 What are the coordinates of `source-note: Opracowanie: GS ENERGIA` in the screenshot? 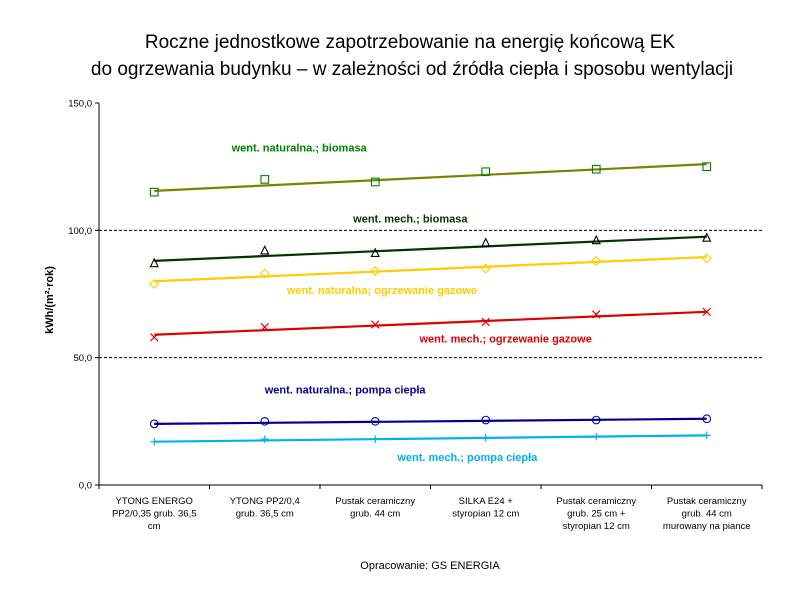 It's located at (430, 566).